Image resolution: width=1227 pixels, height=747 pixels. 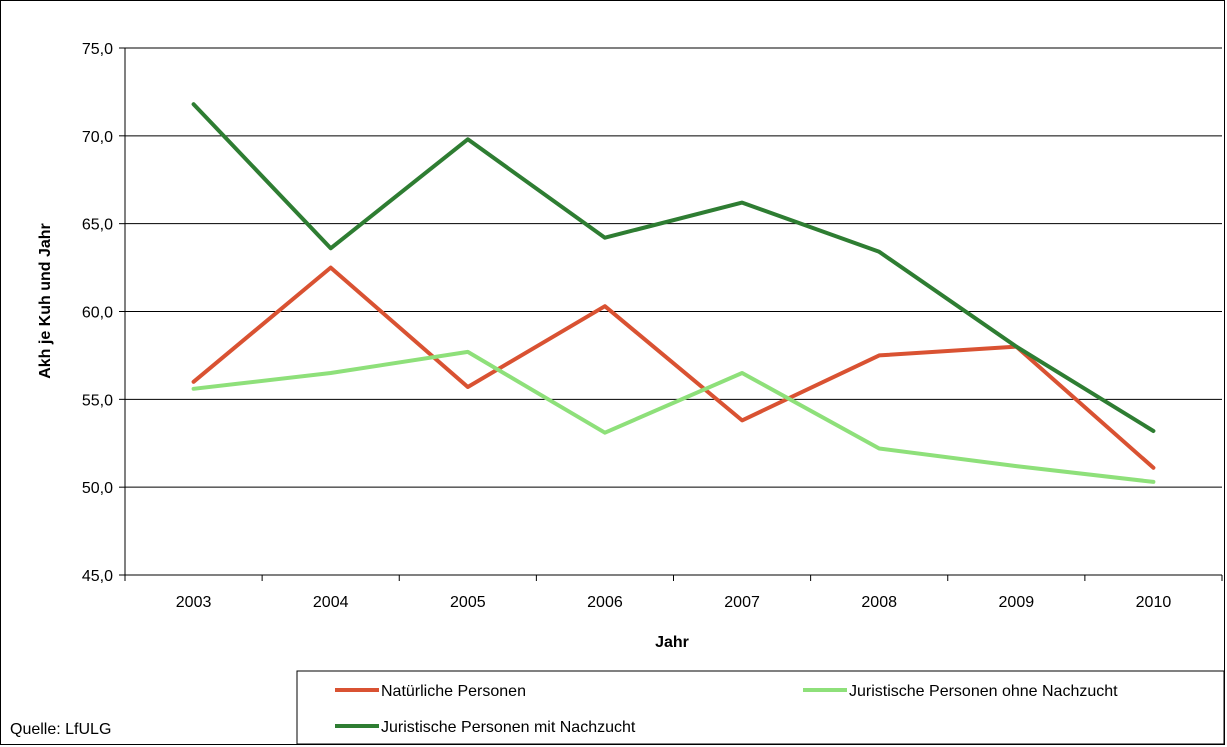 What do you see at coordinates (983, 691) in the screenshot?
I see `legend-label: Juristische Personen ohne Nachzucht` at bounding box center [983, 691].